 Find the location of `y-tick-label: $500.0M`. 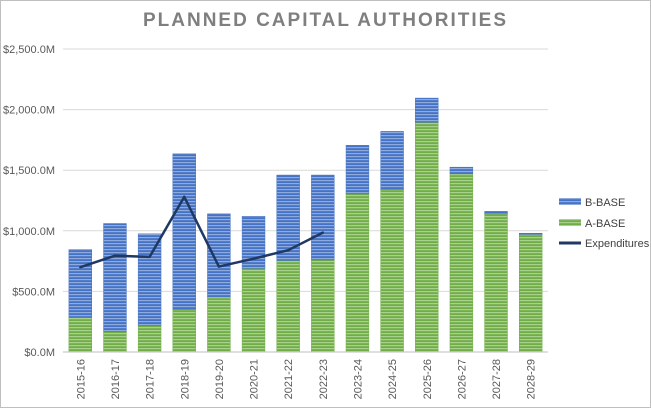

y-tick-label: $500.0M is located at coordinates (33, 292).